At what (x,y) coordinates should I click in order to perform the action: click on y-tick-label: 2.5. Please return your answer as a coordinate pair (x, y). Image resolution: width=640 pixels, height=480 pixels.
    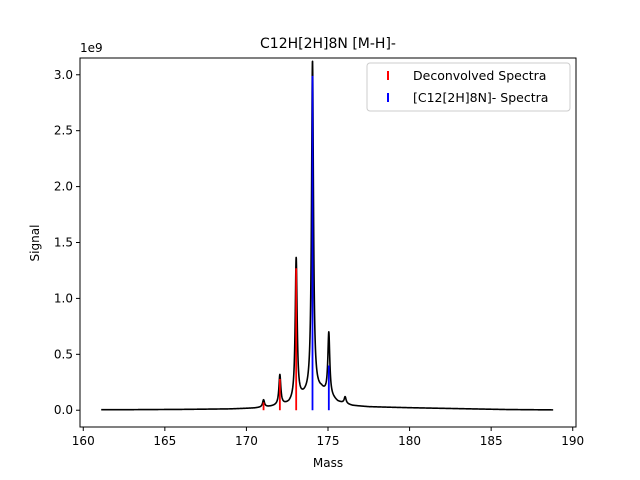
    Looking at the image, I should click on (63, 131).